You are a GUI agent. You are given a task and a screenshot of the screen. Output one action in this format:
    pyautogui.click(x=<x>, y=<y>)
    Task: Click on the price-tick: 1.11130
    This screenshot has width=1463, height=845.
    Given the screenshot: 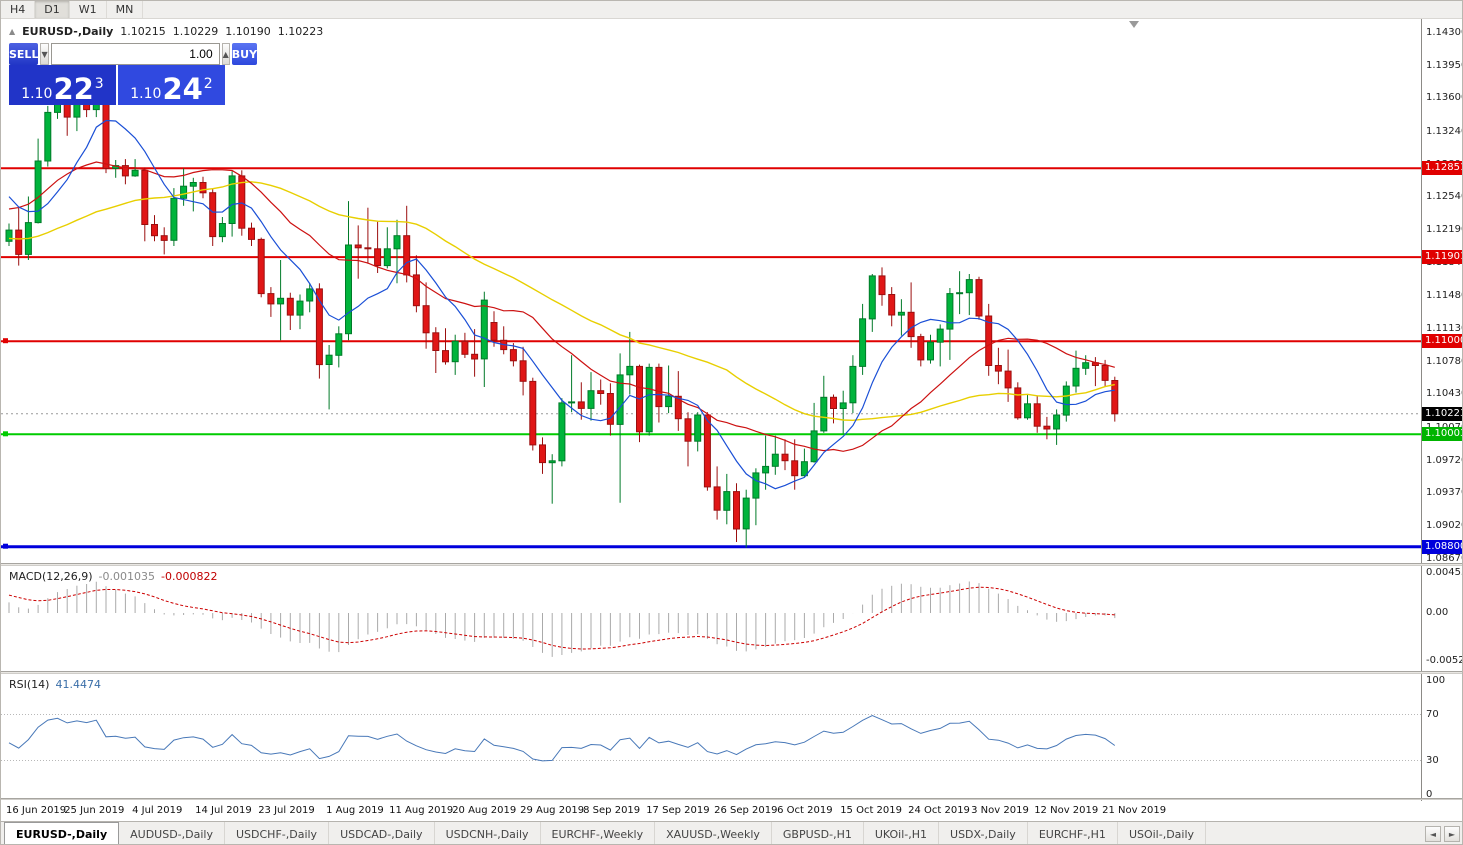 What is the action you would take?
    pyautogui.click(x=1444, y=329)
    